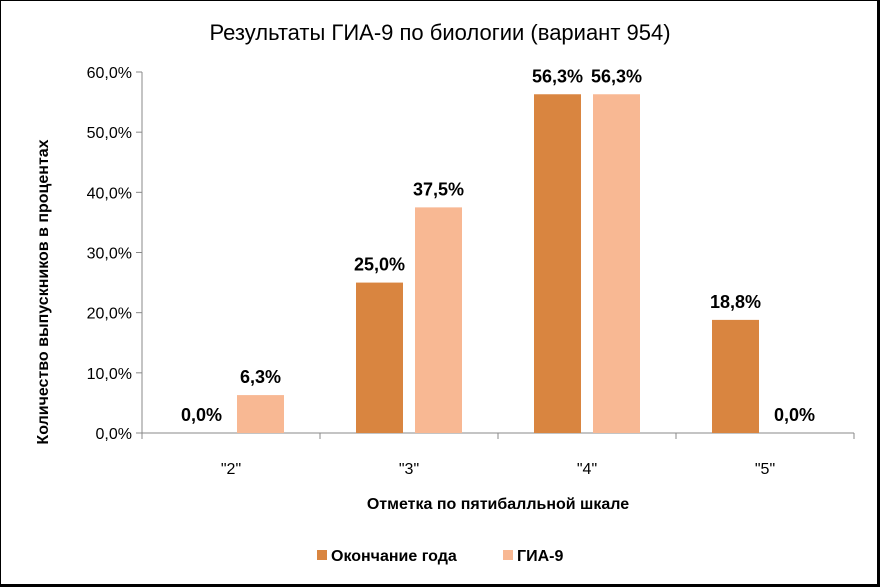 The height and width of the screenshot is (587, 880). What do you see at coordinates (109, 254) in the screenshot?
I see `y-tick-label: 30,0%` at bounding box center [109, 254].